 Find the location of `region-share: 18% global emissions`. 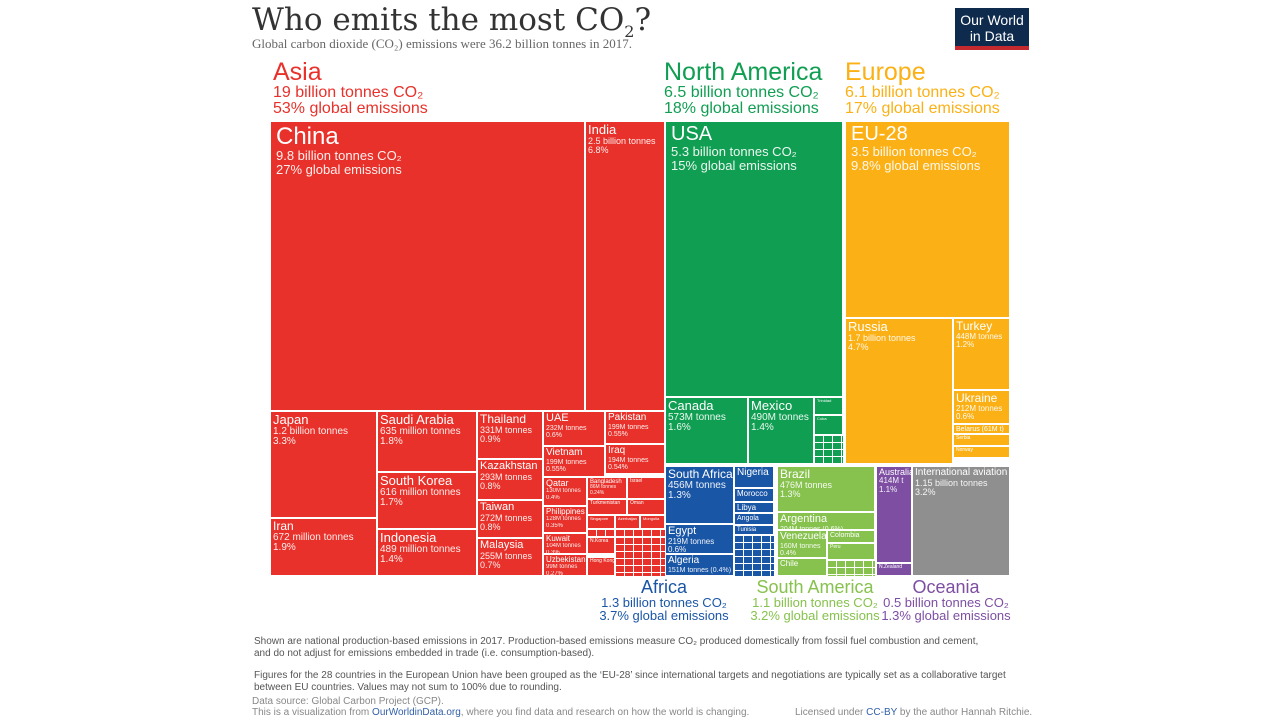

region-share: 18% global emissions is located at coordinates (741, 108).